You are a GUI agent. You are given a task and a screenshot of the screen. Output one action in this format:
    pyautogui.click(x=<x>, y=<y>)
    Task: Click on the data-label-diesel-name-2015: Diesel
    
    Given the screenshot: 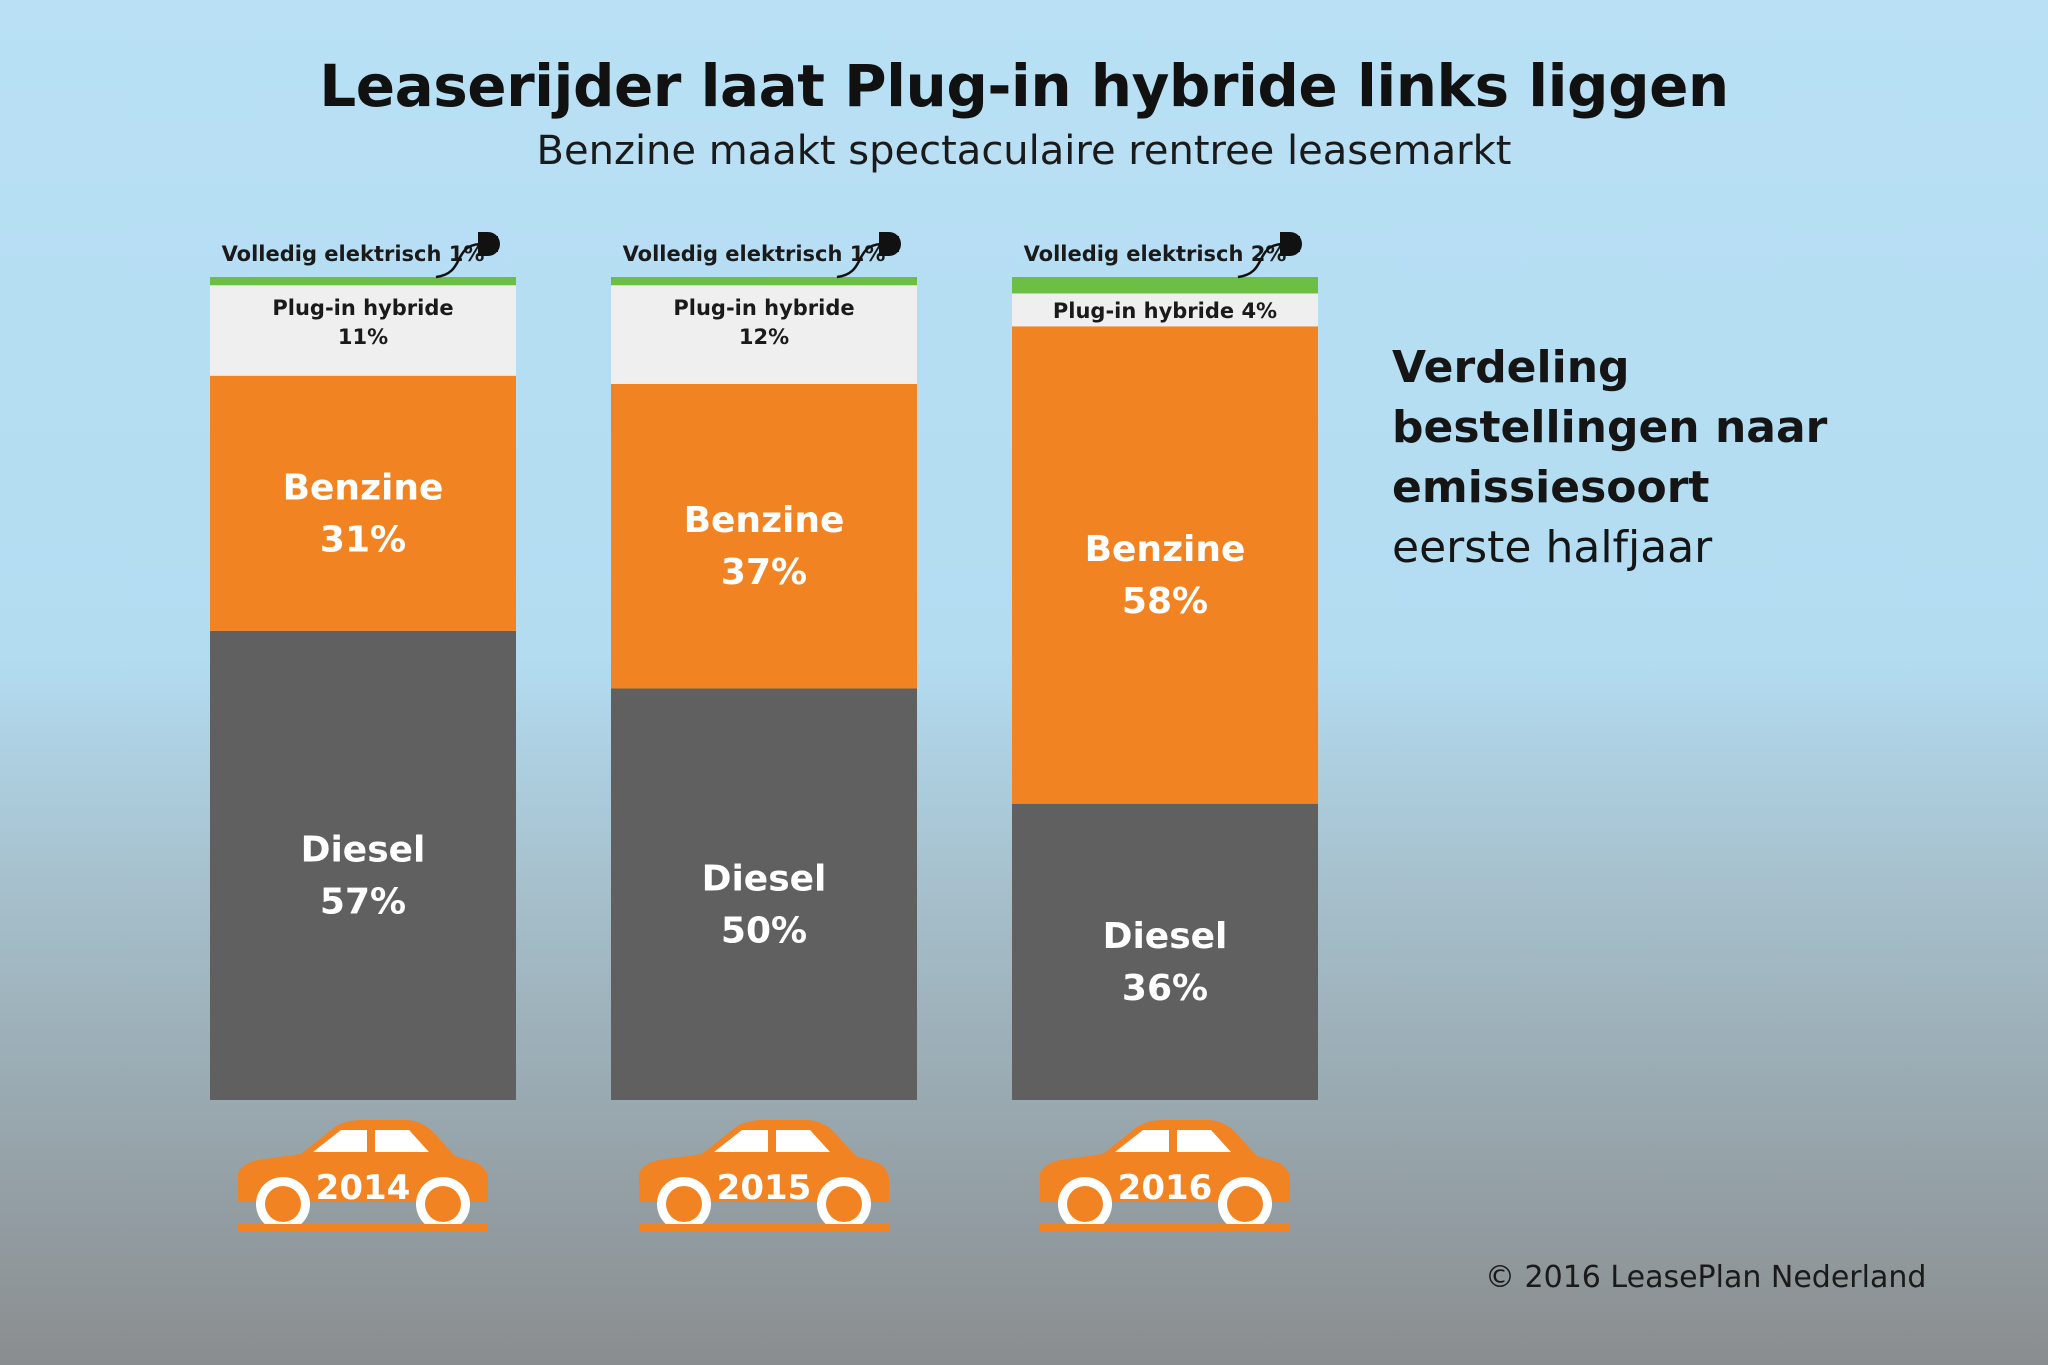 What is the action you would take?
    pyautogui.click(x=764, y=878)
    